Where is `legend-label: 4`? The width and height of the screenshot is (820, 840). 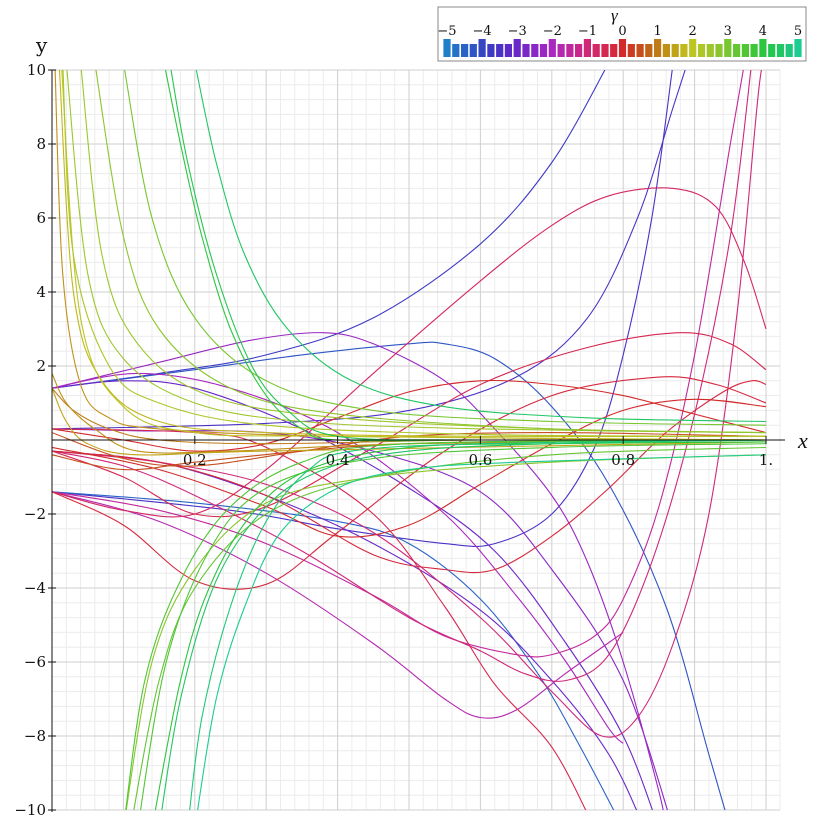 legend-label: 4 is located at coordinates (763, 31).